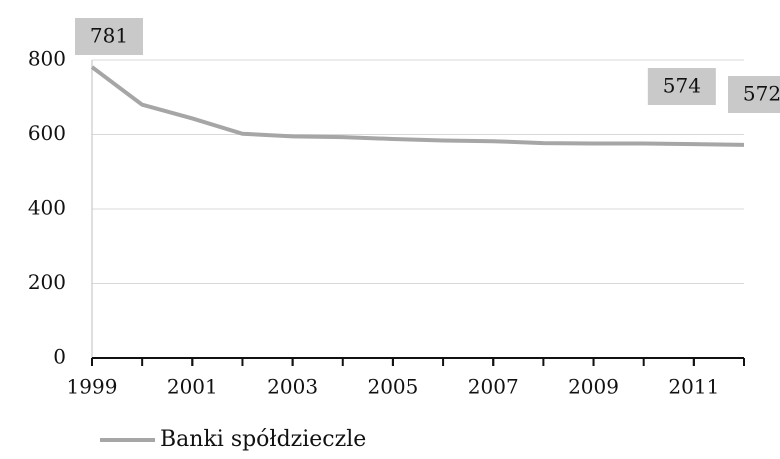 The image size is (780, 459). Describe the element at coordinates (292, 387) in the screenshot. I see `x-tick-label: 2003` at that location.